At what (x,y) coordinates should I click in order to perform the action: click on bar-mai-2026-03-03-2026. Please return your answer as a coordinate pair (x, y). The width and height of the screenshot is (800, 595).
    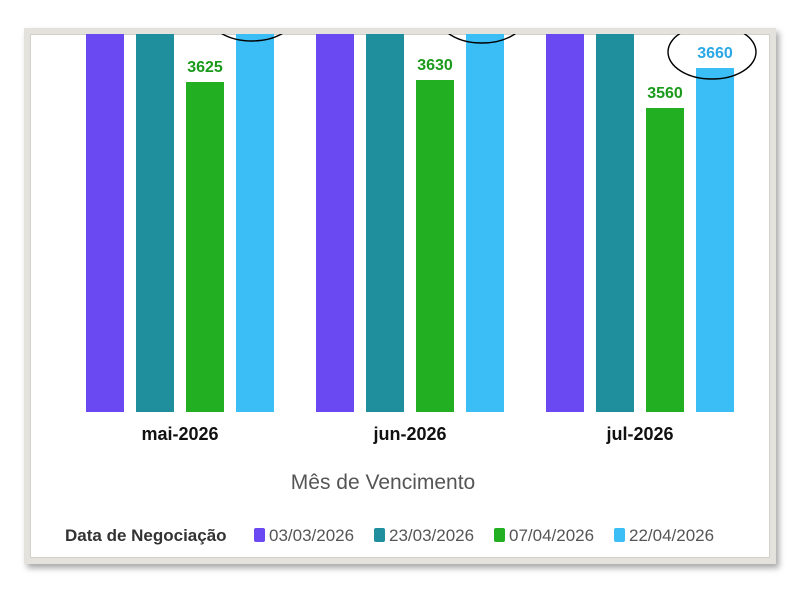
    Looking at the image, I should click on (105, 223).